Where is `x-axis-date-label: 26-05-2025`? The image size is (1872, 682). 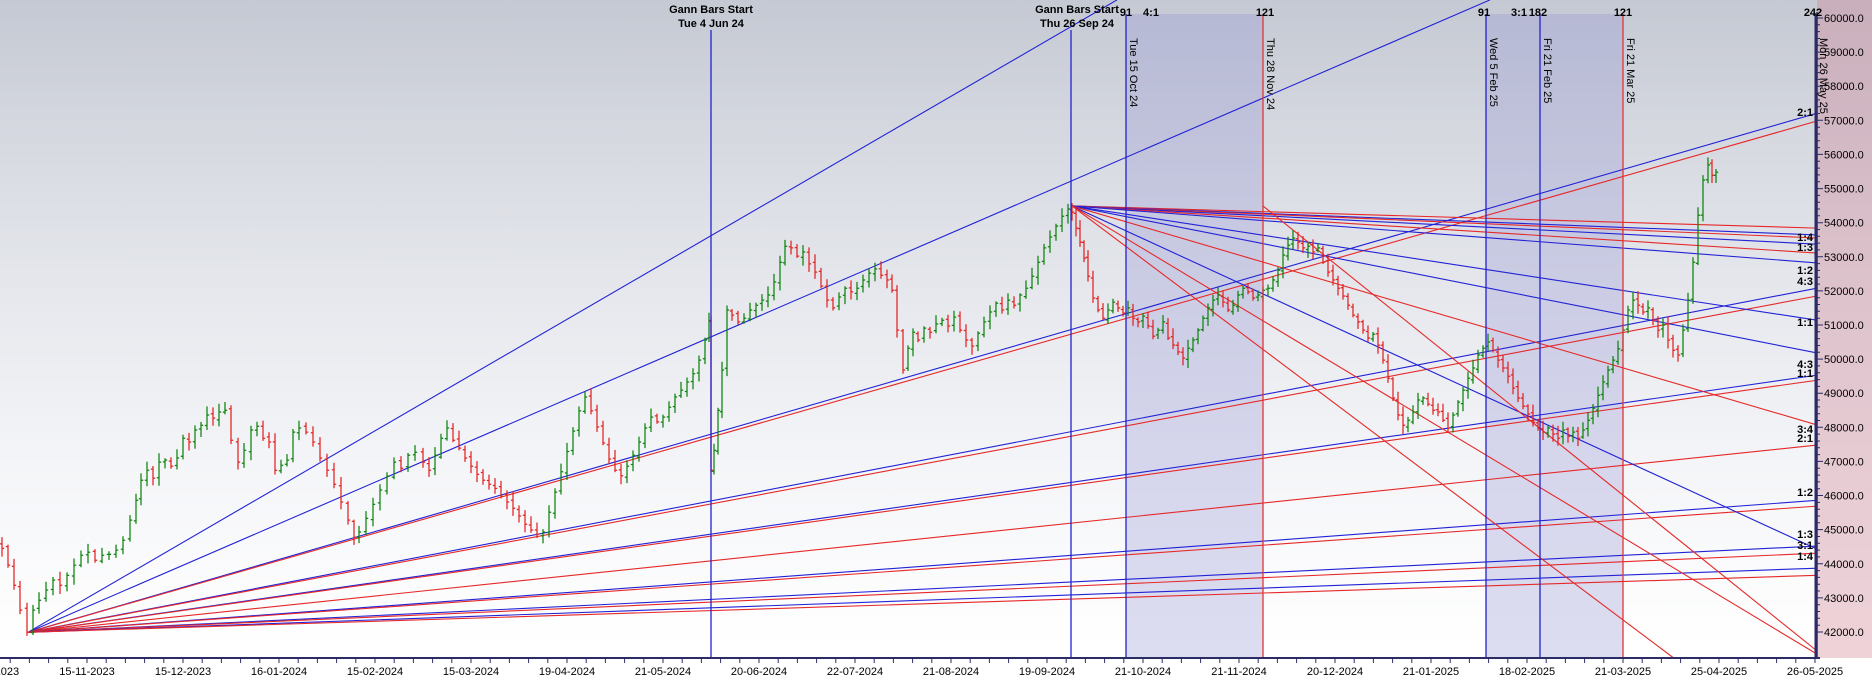
x-axis-date-label: 26-05-2025 is located at coordinates (1815, 672).